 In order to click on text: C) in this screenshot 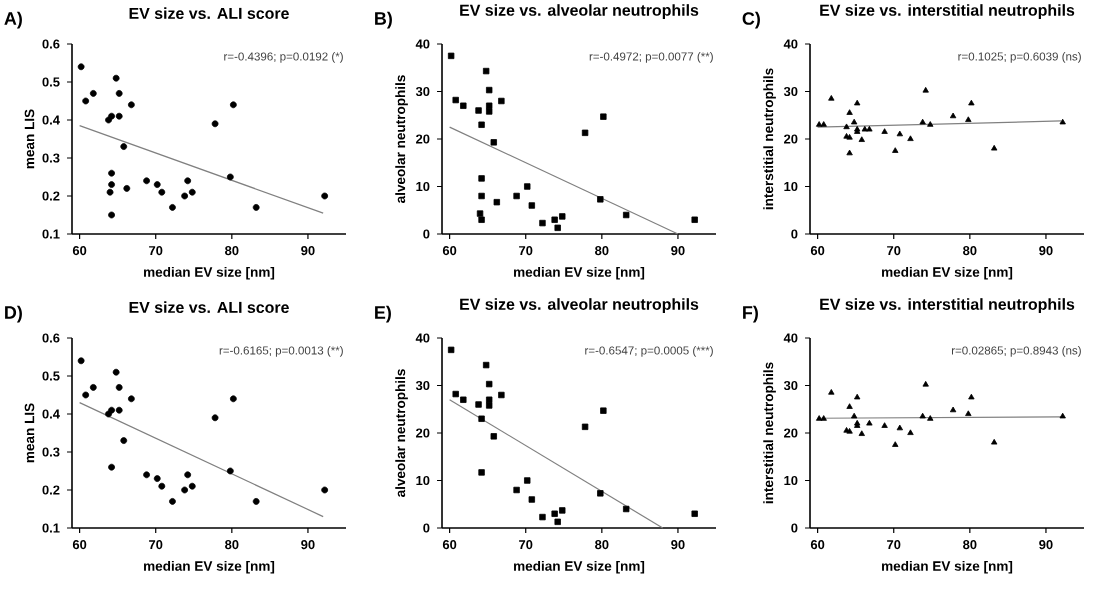, I will do `click(751, 20)`.